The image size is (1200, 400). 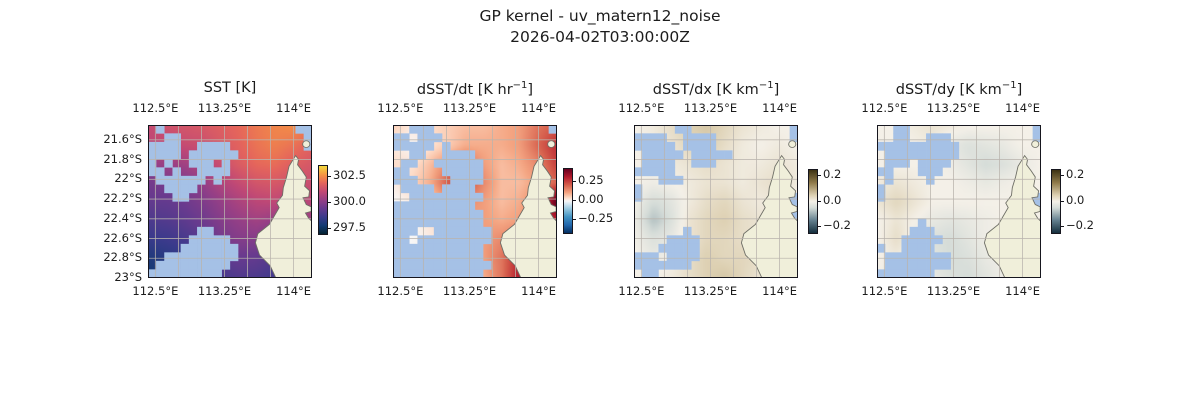 I want to click on map-sst, so click(x=230, y=201).